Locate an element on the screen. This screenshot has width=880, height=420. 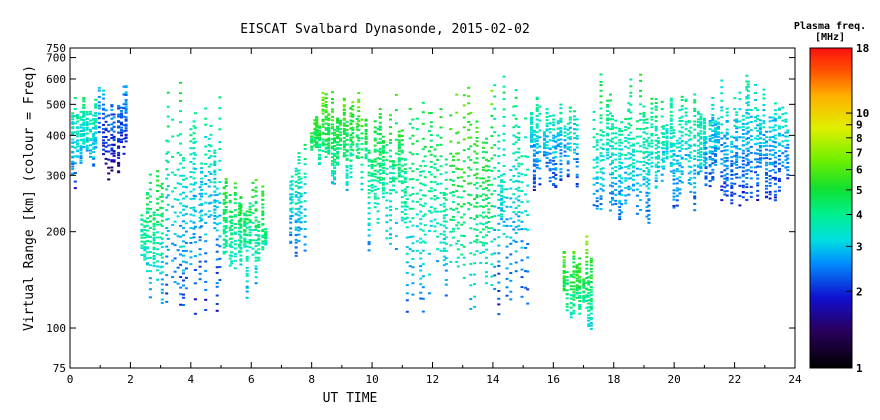
x-tick-label: 18 is located at coordinates (613, 379).